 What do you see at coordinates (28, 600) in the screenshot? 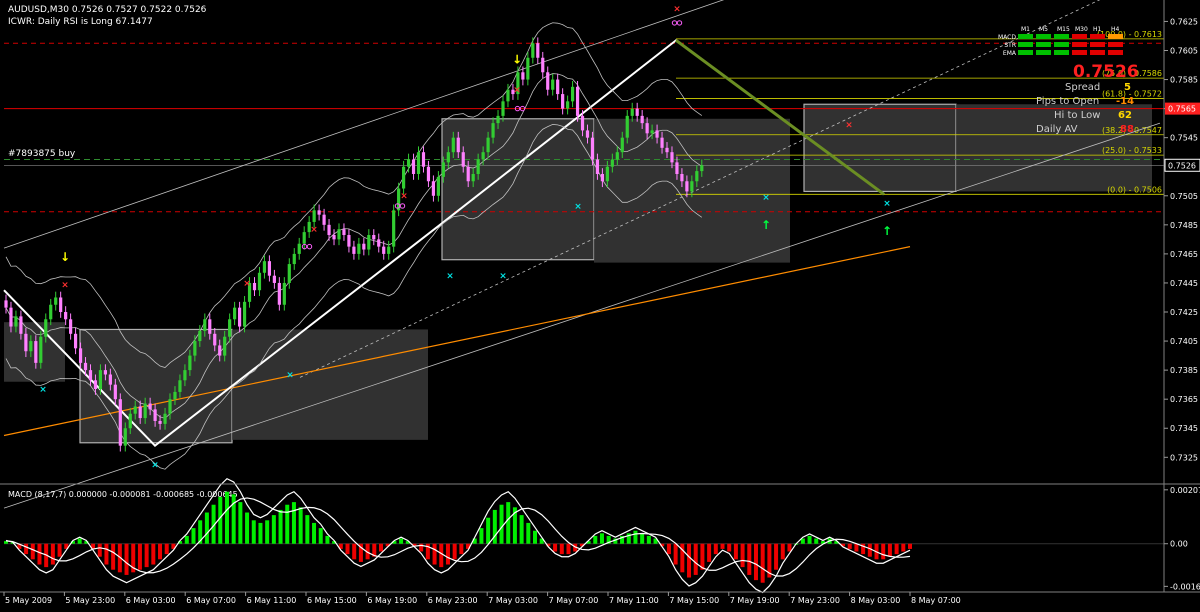
I see `x-tick-label: 5 May 2009` at bounding box center [28, 600].